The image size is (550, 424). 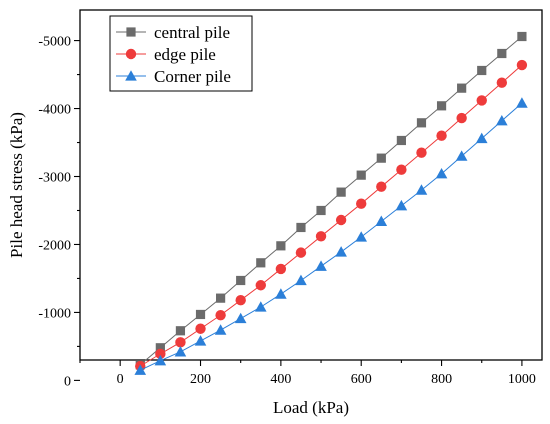 What do you see at coordinates (120, 379) in the screenshot?
I see `x-tick-label-0: 0` at bounding box center [120, 379].